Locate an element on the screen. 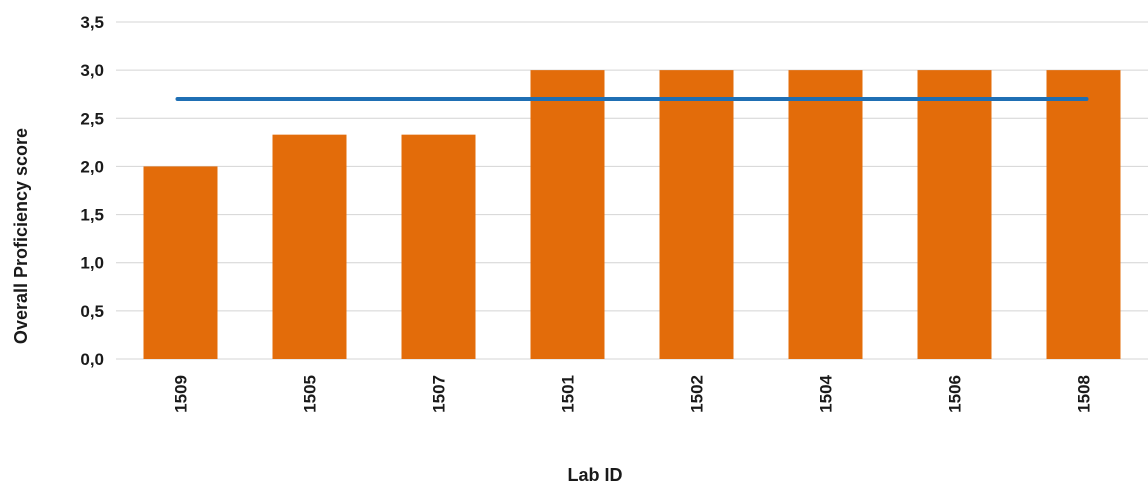 The width and height of the screenshot is (1148, 488). y-tick-label: 2,5 is located at coordinates (92, 118).